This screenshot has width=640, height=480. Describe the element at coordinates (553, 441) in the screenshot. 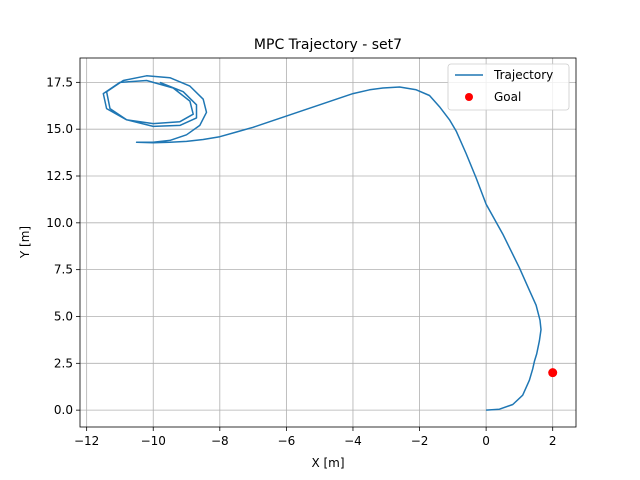

I see `x-tick-label: 2` at that location.